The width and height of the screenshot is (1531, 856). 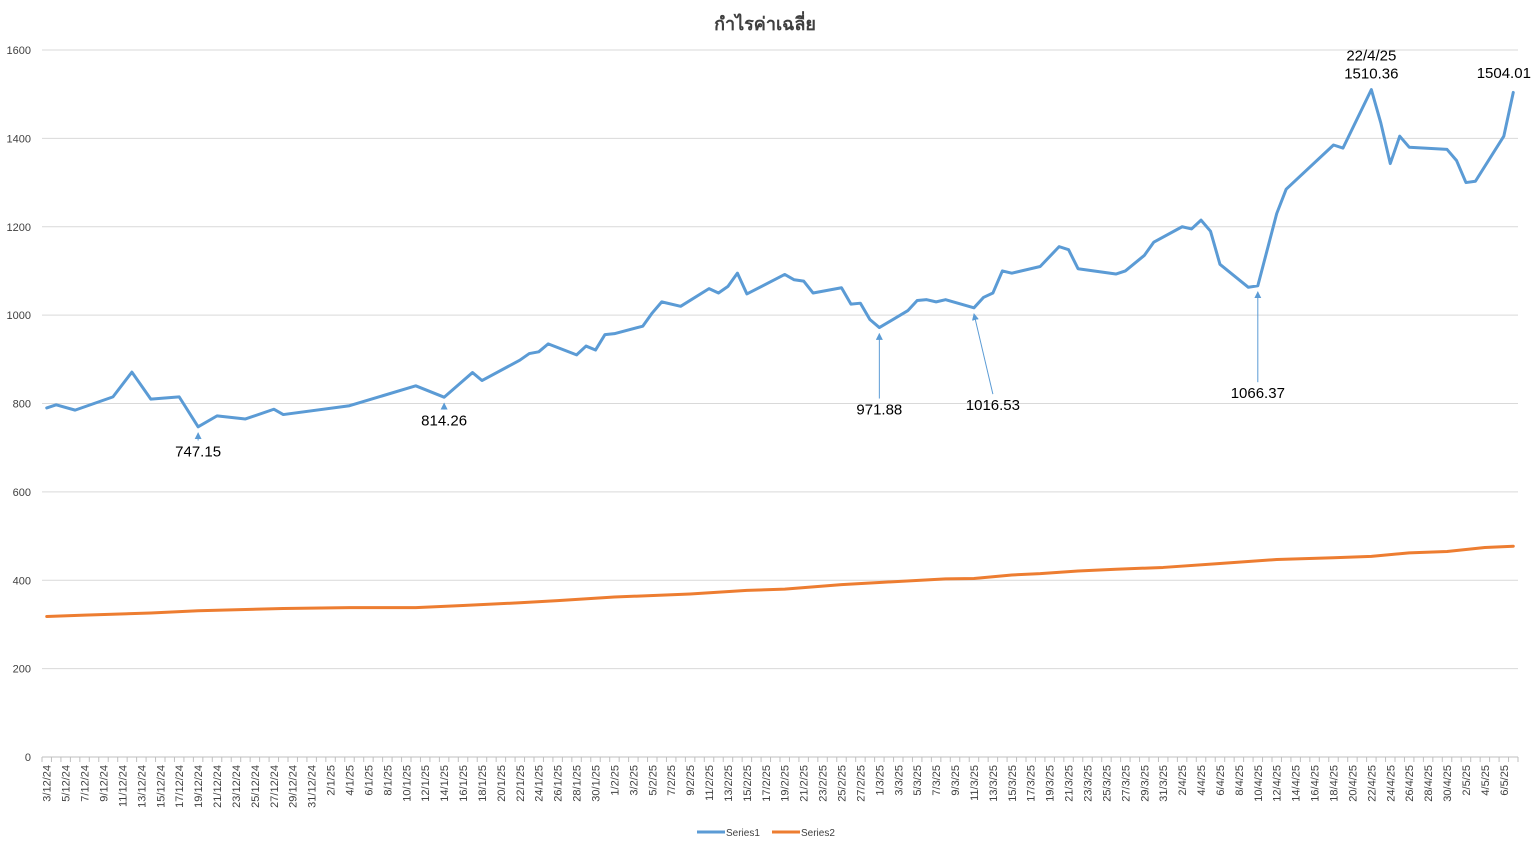 What do you see at coordinates (1467, 780) in the screenshot?
I see `x-tick-label: 2/5/25` at bounding box center [1467, 780].